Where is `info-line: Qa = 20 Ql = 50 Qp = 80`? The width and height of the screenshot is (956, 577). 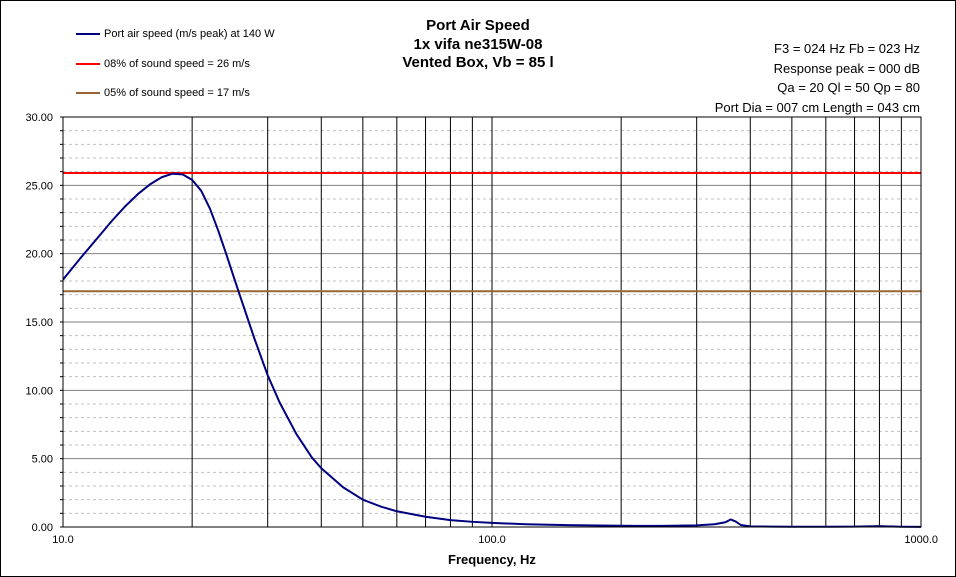 info-line: Qa = 20 Ql = 50 Qp = 80 is located at coordinates (848, 87).